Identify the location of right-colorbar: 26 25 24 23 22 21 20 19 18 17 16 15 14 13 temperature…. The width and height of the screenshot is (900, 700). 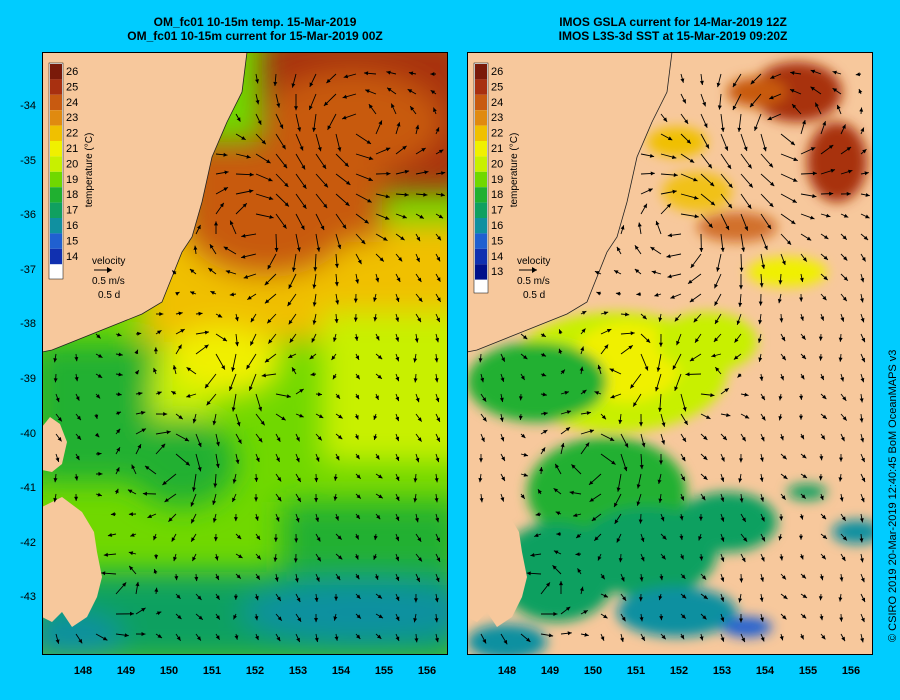
(496, 178).